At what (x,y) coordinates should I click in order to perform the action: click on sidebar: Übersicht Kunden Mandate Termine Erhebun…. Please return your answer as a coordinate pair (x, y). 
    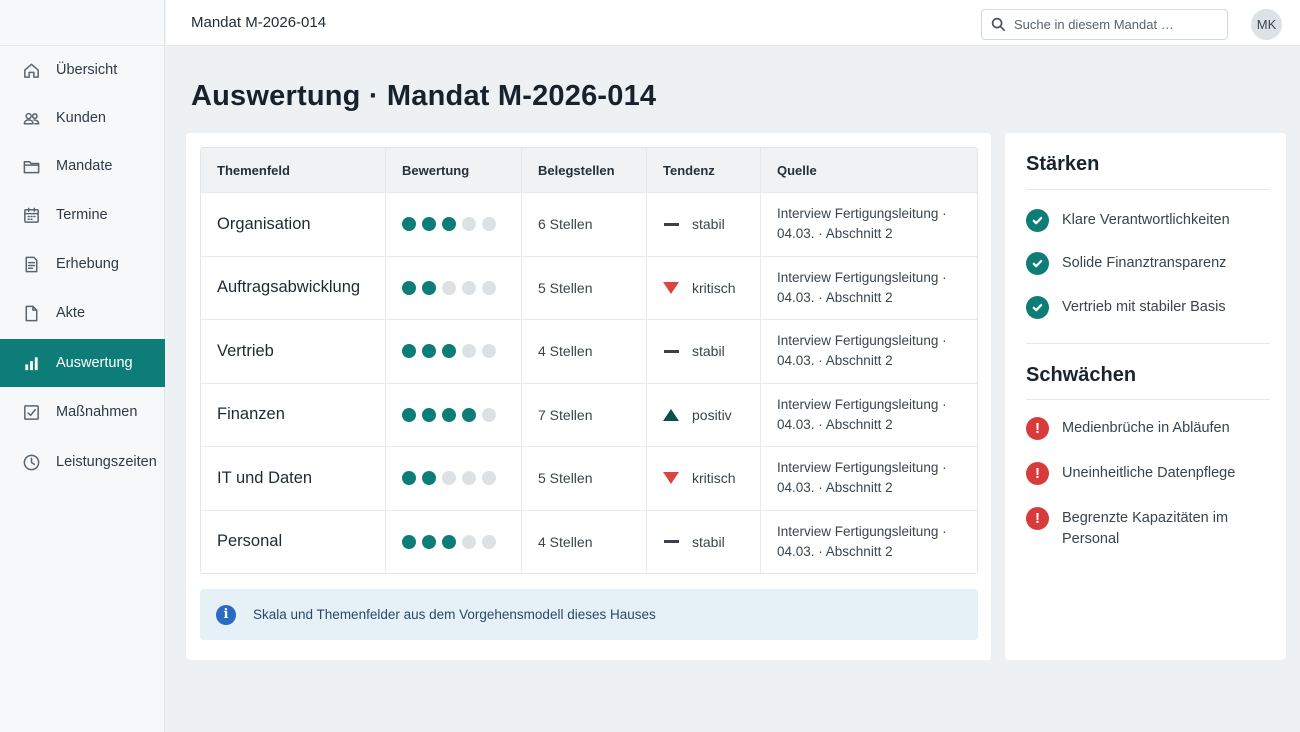
    Looking at the image, I should click on (82, 366).